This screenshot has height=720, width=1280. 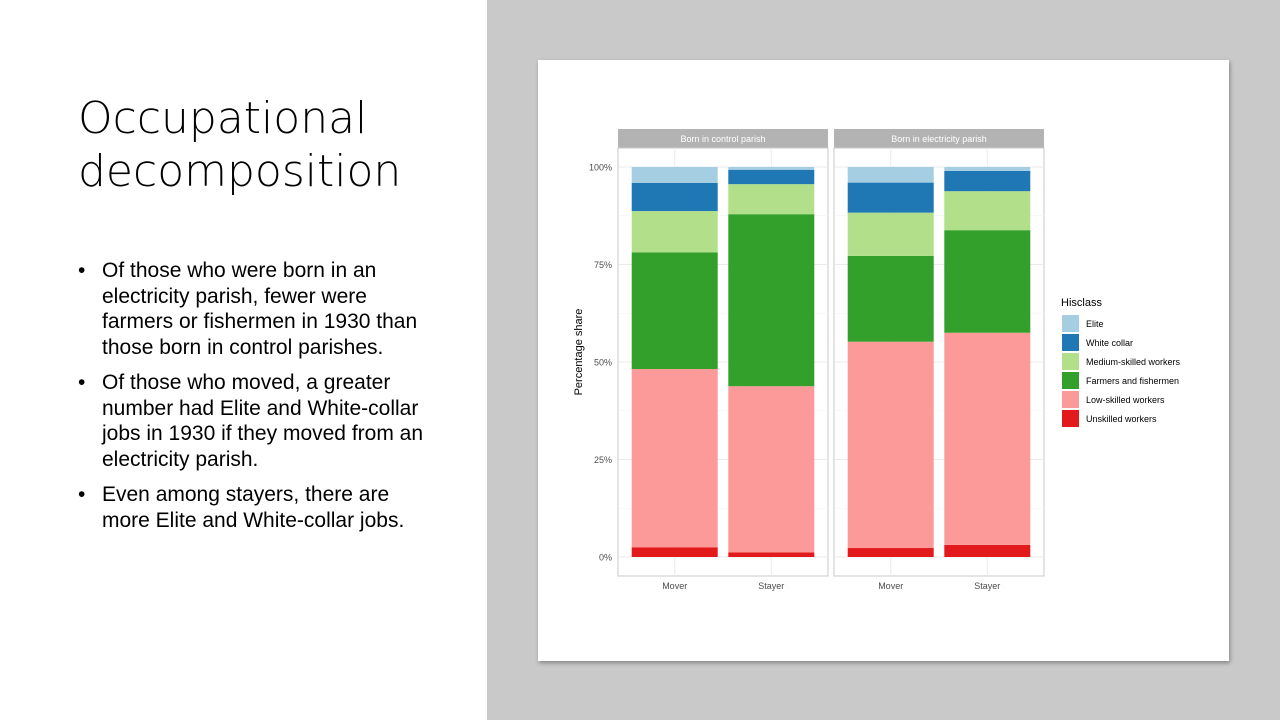 What do you see at coordinates (1121, 419) in the screenshot?
I see `legend-label: Unskilled workers` at bounding box center [1121, 419].